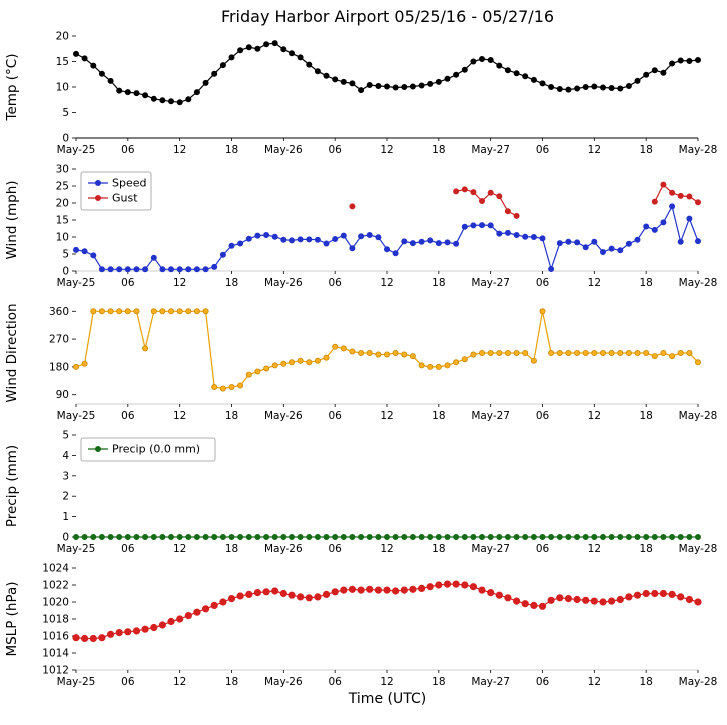  What do you see at coordinates (62, 62) in the screenshot?
I see `svg-text: 15` at bounding box center [62, 62].